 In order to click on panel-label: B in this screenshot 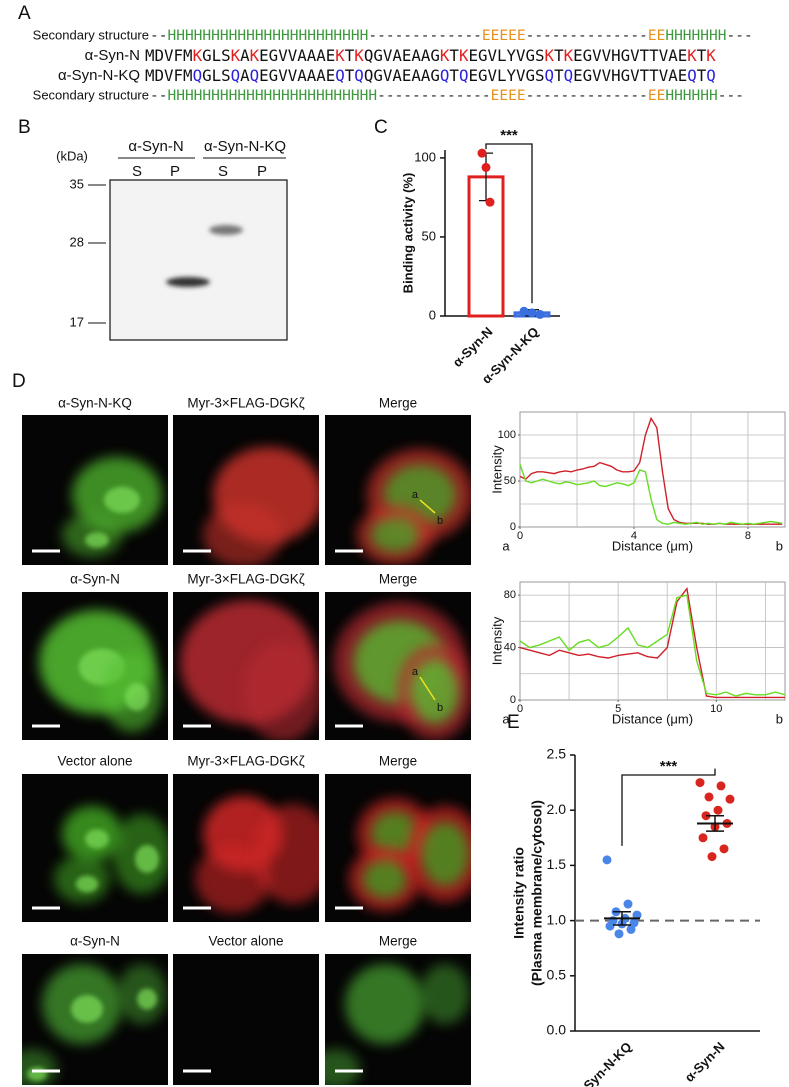, I will do `click(24, 127)`.